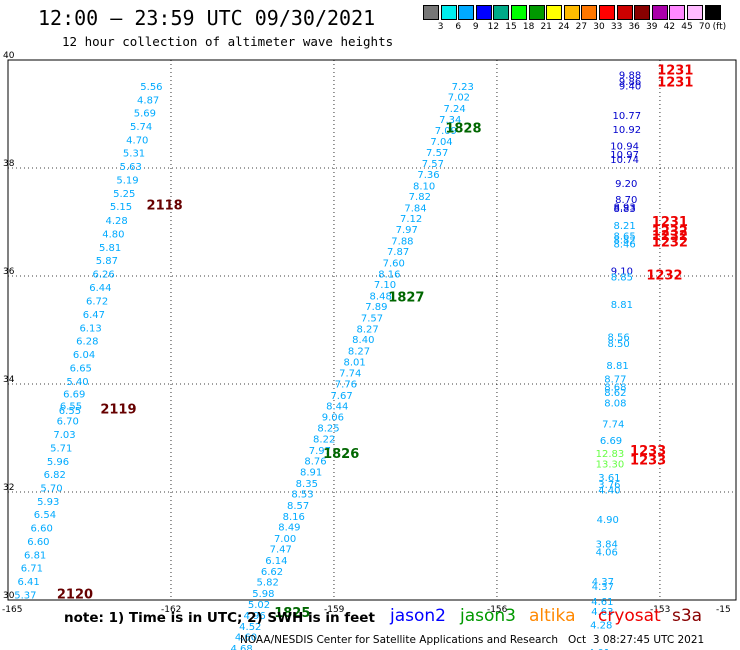 This screenshot has width=740, height=650. I want to click on wave-height-value: 7.57, so click(433, 164).